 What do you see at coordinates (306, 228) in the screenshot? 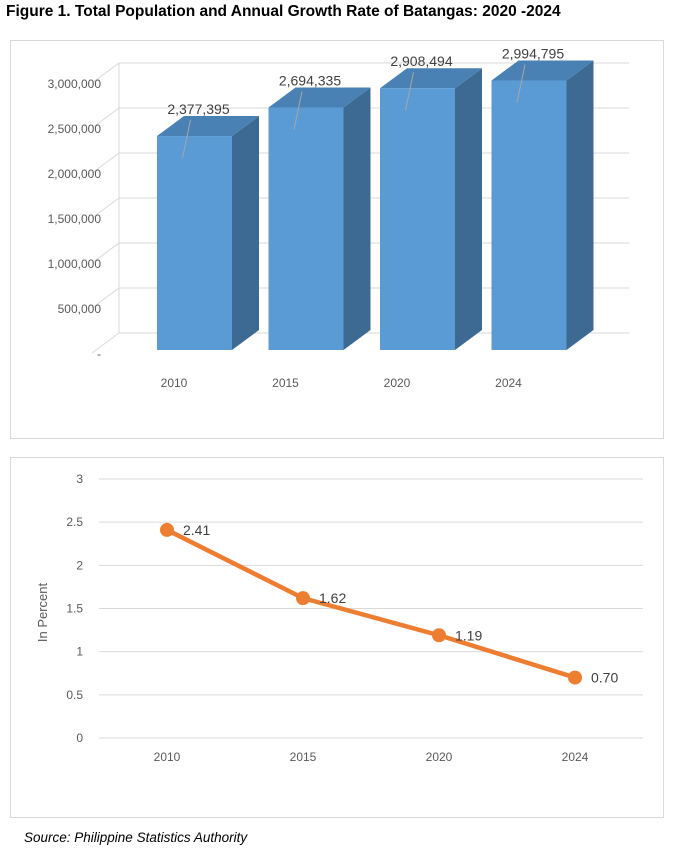
I see `bar-2015` at bounding box center [306, 228].